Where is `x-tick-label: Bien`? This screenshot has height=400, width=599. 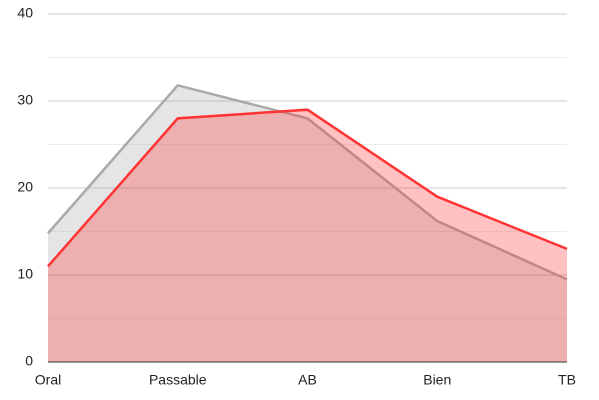
x-tick-label: Bien is located at coordinates (437, 380).